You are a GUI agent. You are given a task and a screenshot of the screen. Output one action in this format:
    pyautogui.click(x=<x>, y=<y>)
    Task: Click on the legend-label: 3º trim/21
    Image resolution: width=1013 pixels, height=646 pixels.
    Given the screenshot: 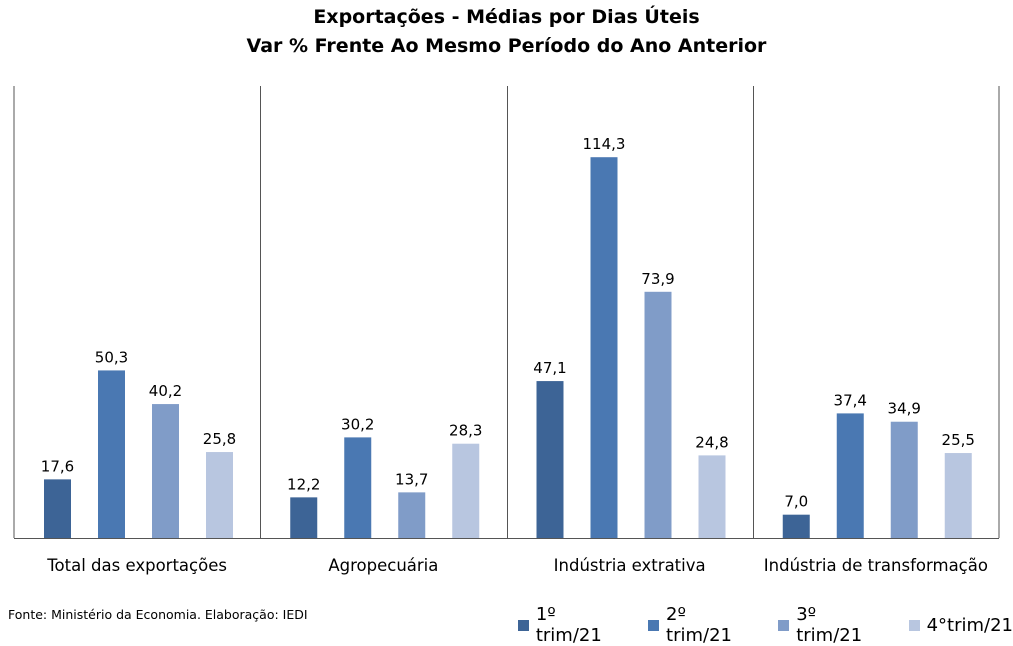 What is the action you would take?
    pyautogui.click(x=829, y=625)
    